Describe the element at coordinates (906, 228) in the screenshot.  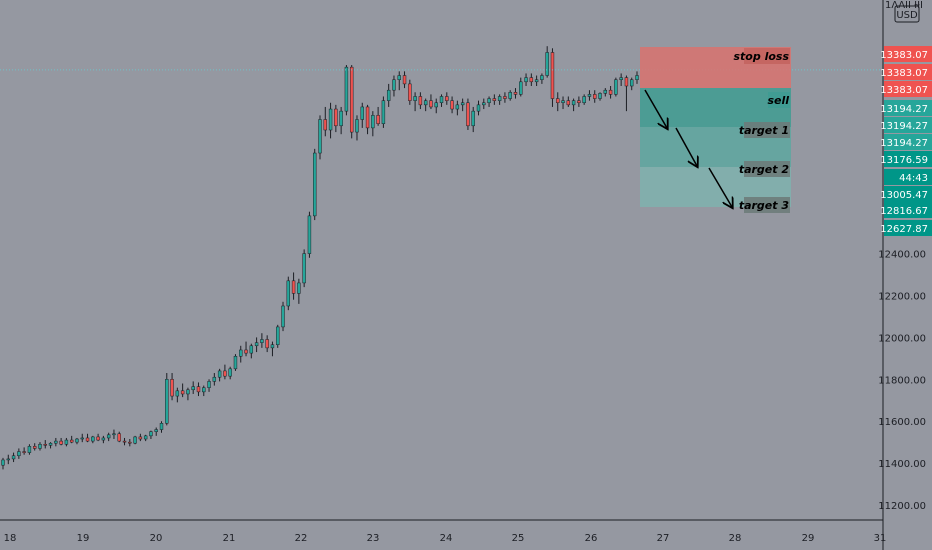
I see `price-tag: 12627.87` at that location.